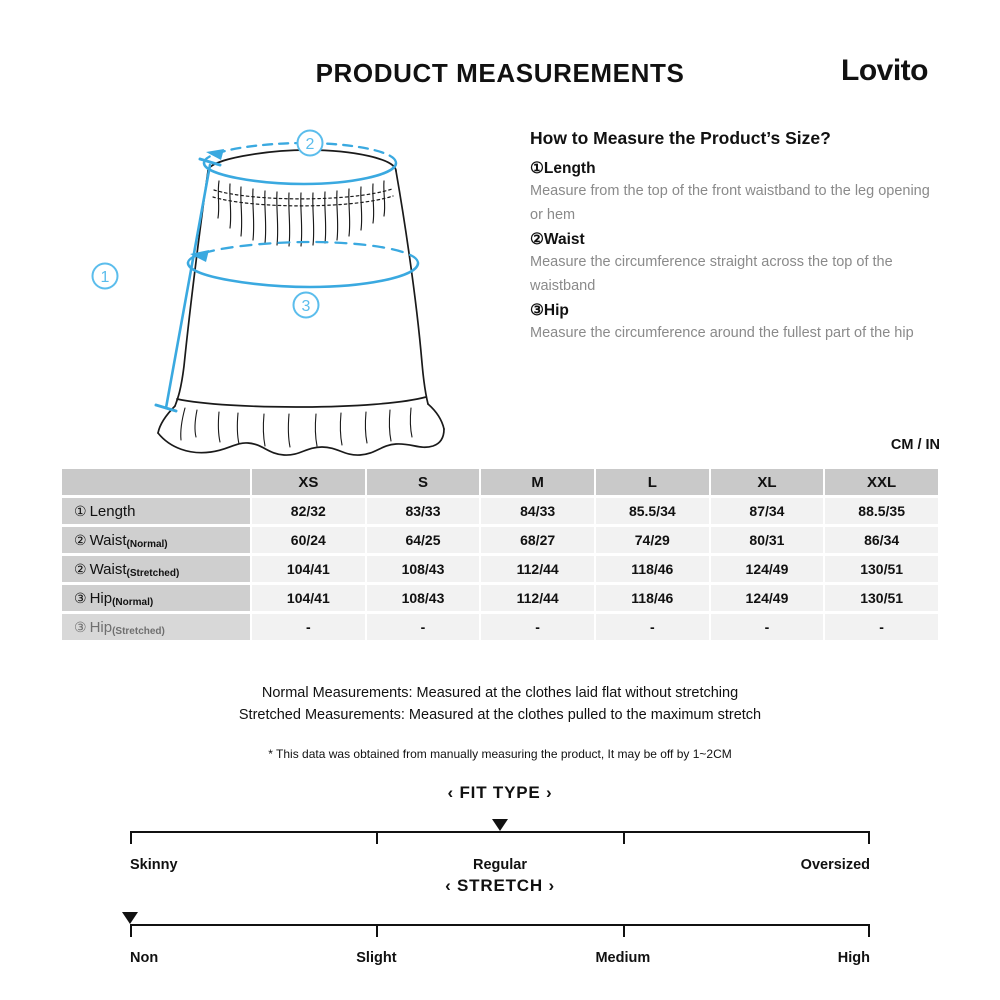 The width and height of the screenshot is (1000, 1000). Describe the element at coordinates (131, 837) in the screenshot. I see `fit-type-endcap-left` at that location.